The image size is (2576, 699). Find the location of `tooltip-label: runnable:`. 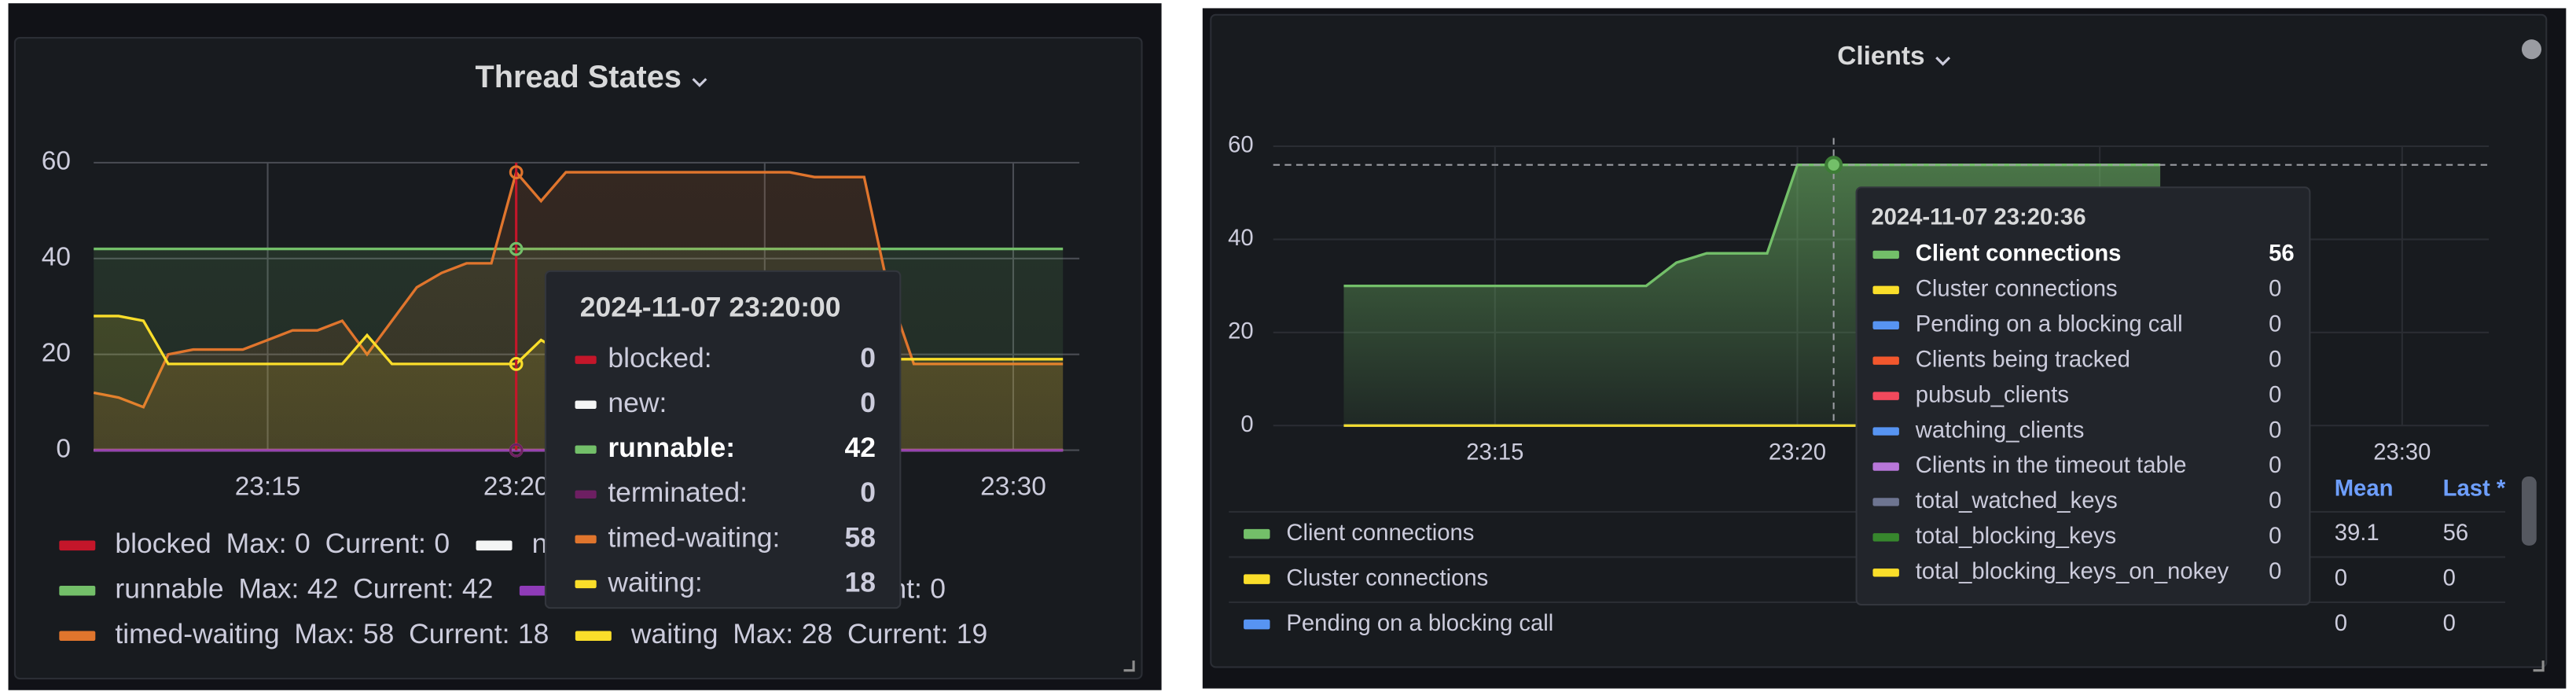

tooltip-label: runnable: is located at coordinates (671, 448).